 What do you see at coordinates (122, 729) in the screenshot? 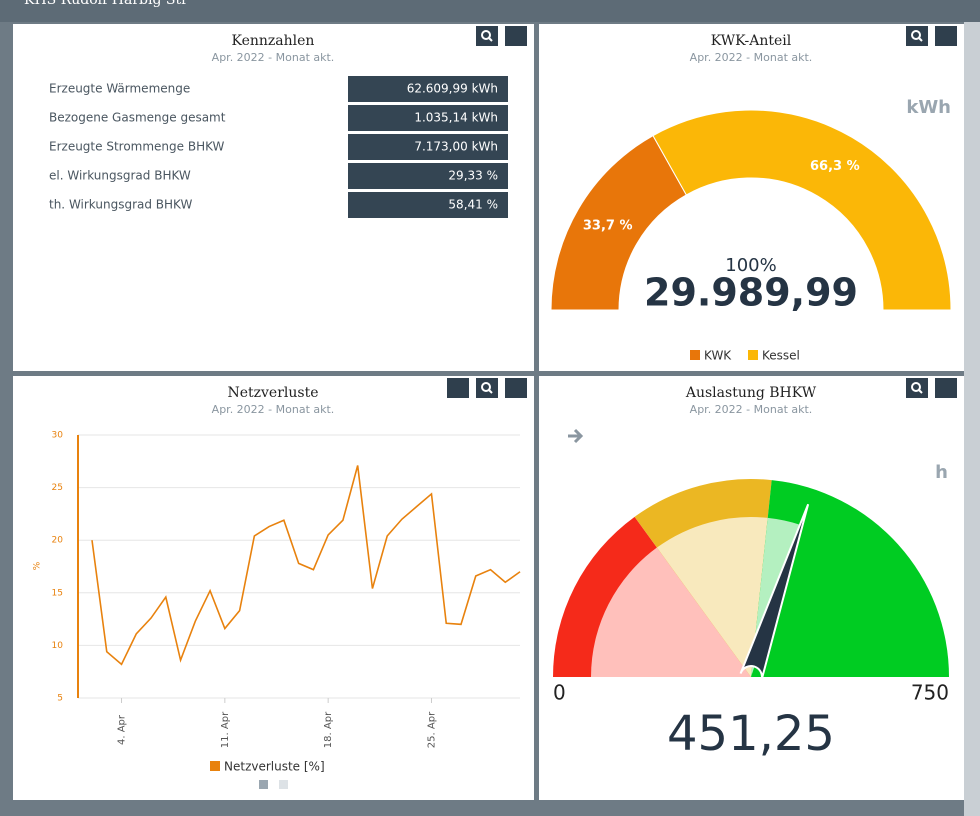
I see `x-tick-label: 4. Apr` at bounding box center [122, 729].